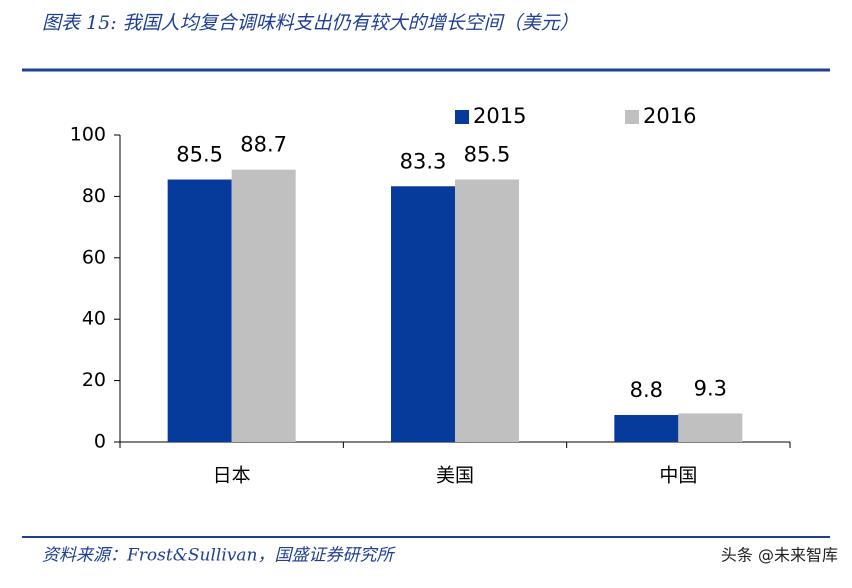  What do you see at coordinates (88, 135) in the screenshot?
I see `y-tick-label: 100` at bounding box center [88, 135].